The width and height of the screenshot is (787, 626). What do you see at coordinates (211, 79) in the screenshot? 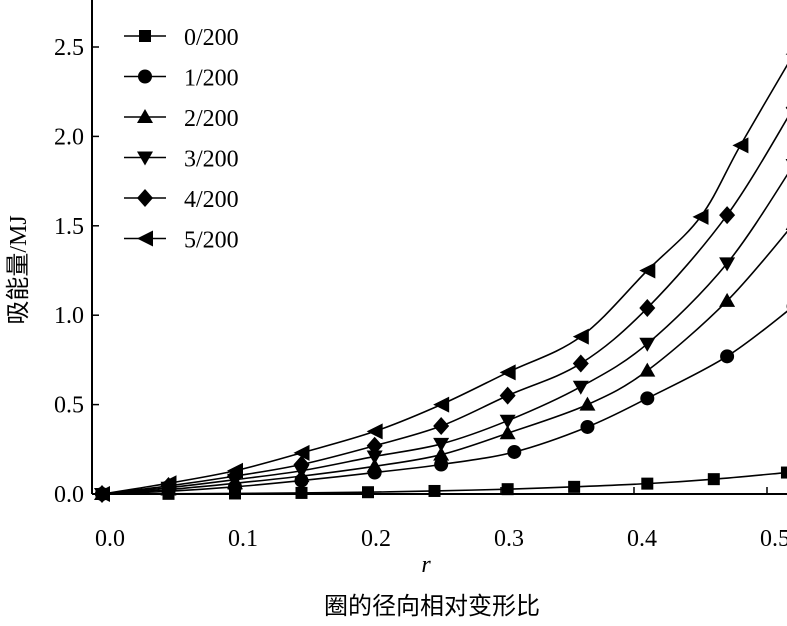
I see `legend-label: 1/200` at bounding box center [211, 79].